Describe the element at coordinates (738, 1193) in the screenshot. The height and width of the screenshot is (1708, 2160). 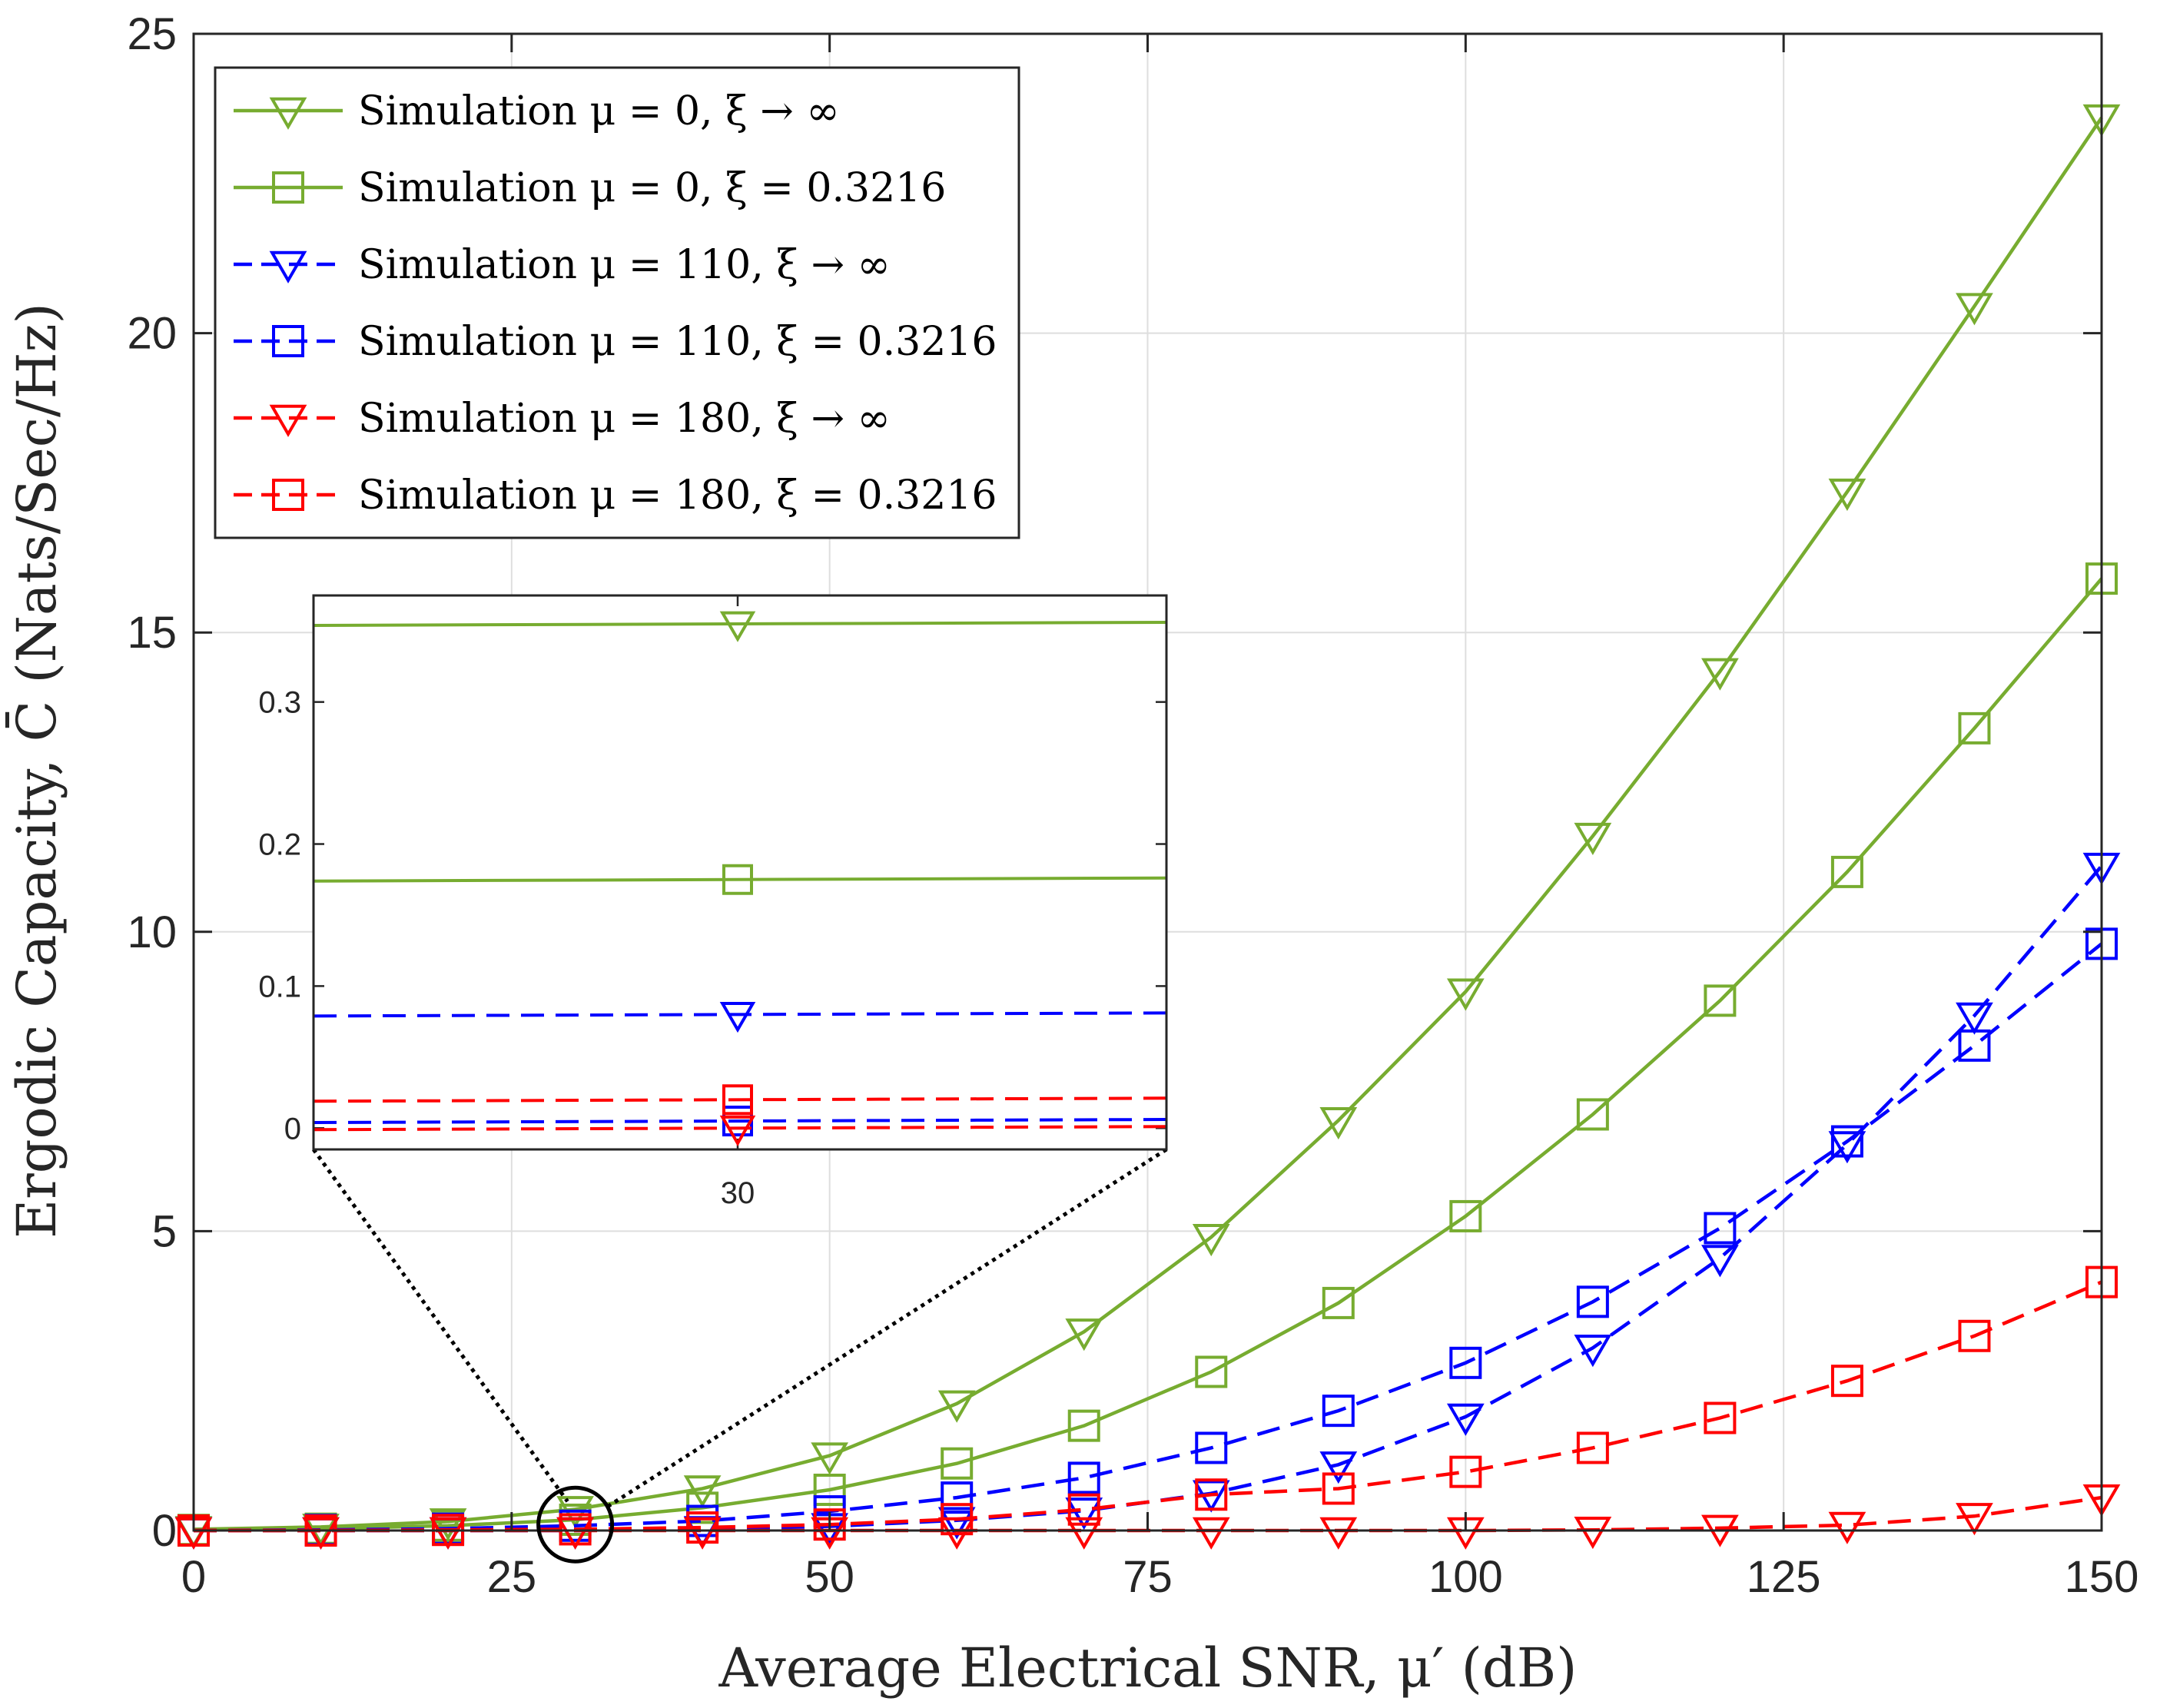
I see `inset-x-tick-label: 30` at that location.